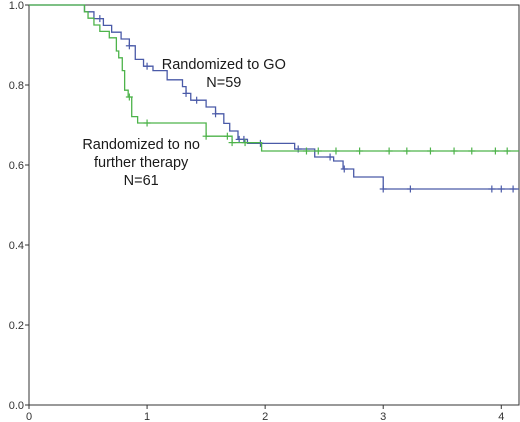  What do you see at coordinates (16, 406) in the screenshot?
I see `y-tick-label: 0.0` at bounding box center [16, 406].